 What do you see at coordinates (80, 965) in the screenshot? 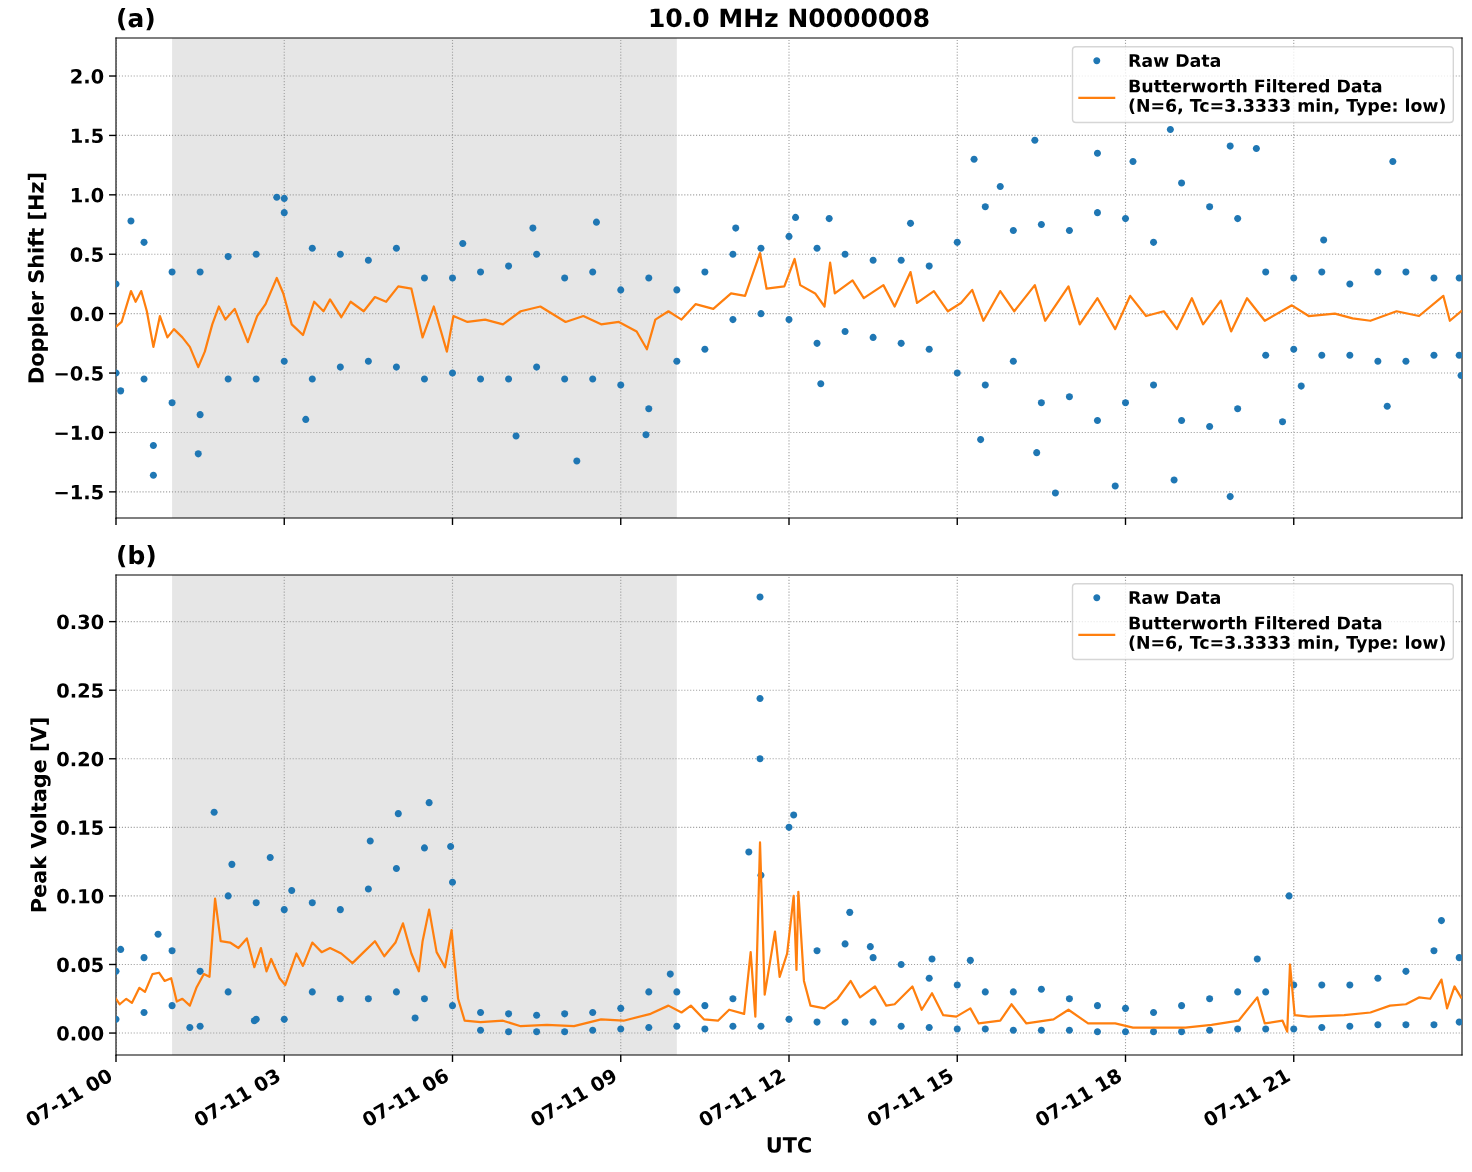
I see `y-tick-label: 0.05` at bounding box center [80, 965].